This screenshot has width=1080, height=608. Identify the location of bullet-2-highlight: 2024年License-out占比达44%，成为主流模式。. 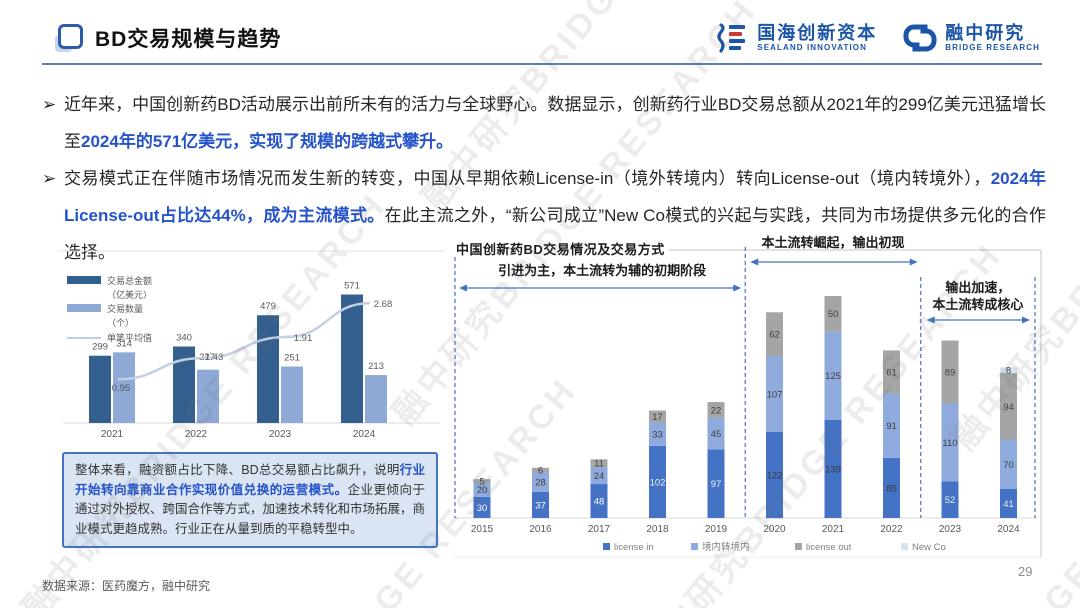
(555, 197).